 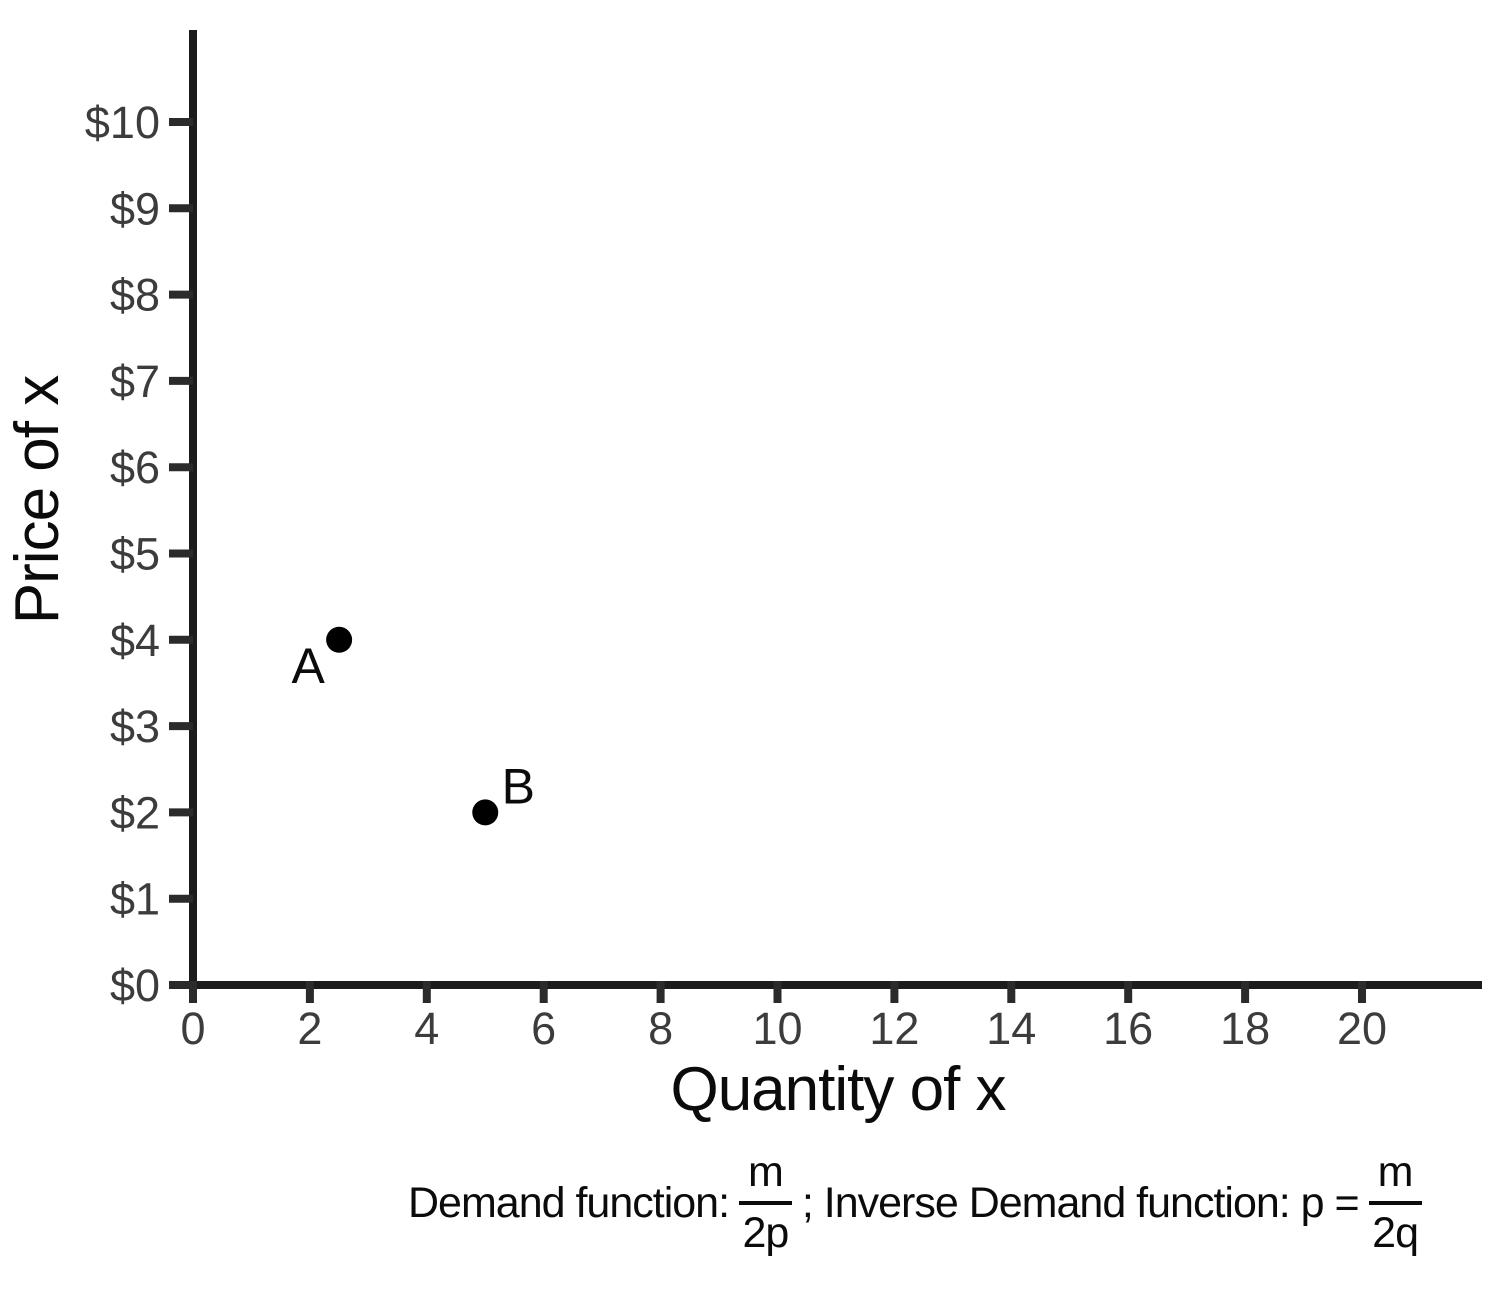 What do you see at coordinates (518, 786) in the screenshot?
I see `point-label-b: B` at bounding box center [518, 786].